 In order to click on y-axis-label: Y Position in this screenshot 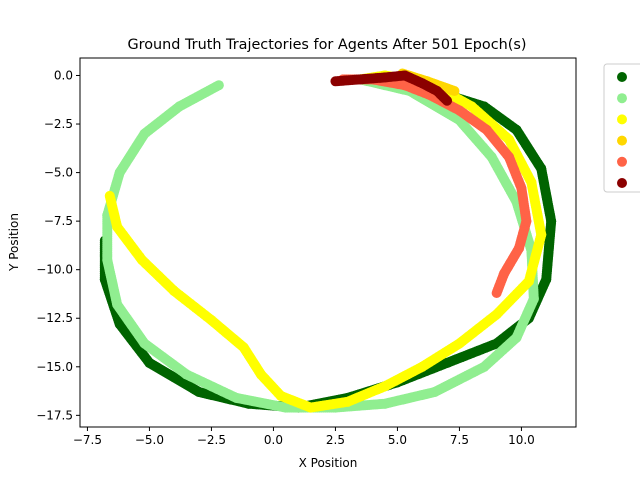, I will do `click(14, 242)`.